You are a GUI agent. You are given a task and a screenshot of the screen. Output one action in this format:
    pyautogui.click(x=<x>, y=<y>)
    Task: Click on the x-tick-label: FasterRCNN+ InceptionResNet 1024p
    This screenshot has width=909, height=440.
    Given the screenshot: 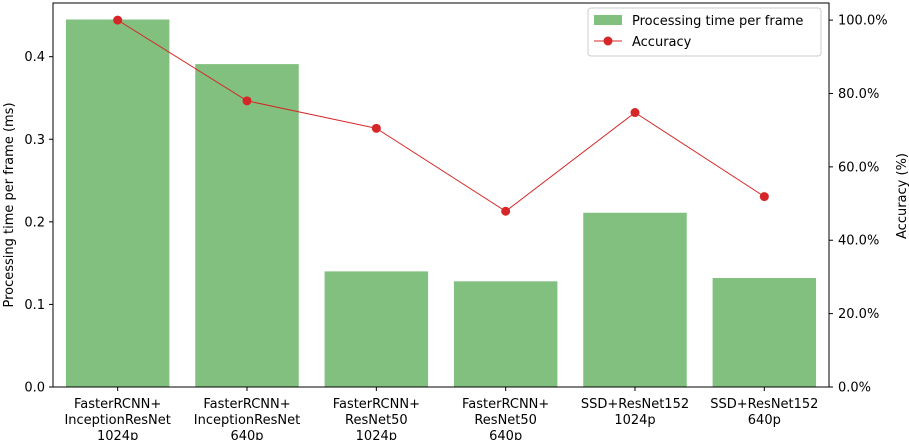 What is the action you would take?
    pyautogui.click(x=117, y=418)
    